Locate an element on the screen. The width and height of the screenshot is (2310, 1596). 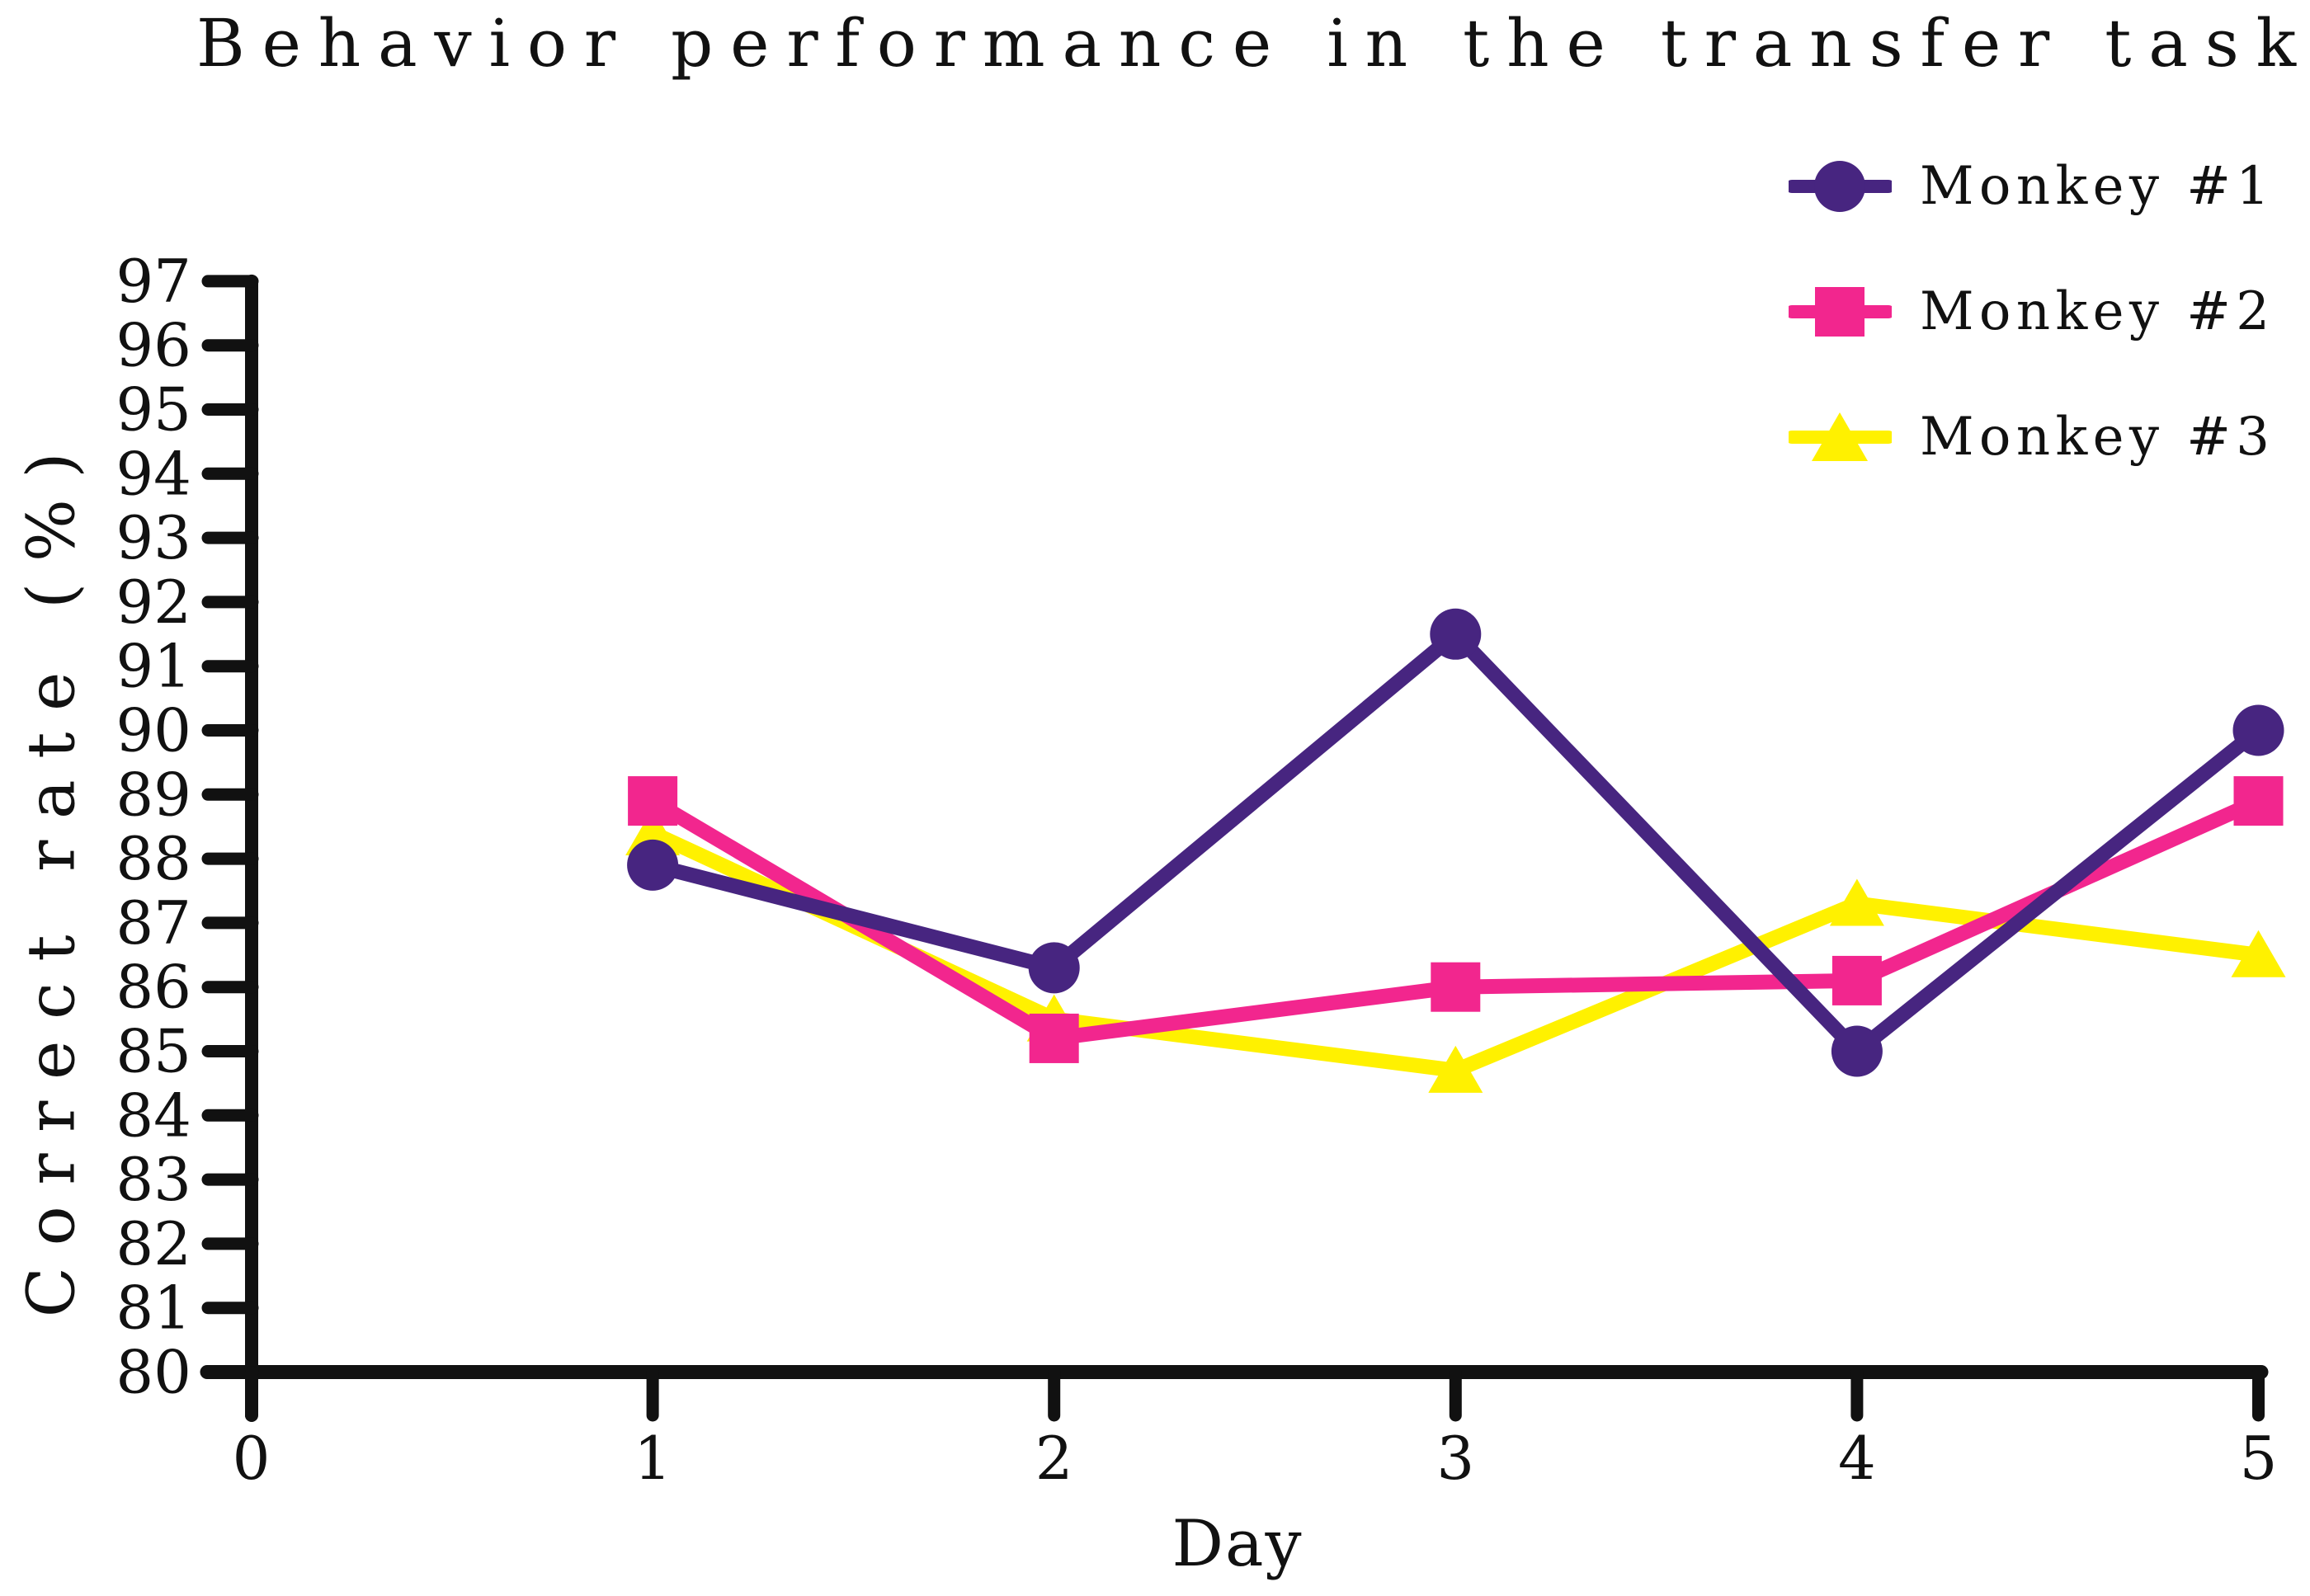
x-tick-label: 4 is located at coordinates (1857, 1458).